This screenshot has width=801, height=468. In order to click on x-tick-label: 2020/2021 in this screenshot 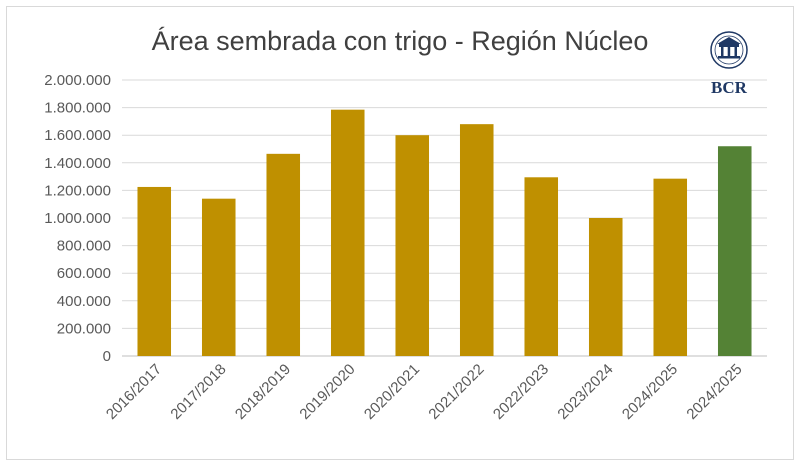, I will do `click(392, 392)`.